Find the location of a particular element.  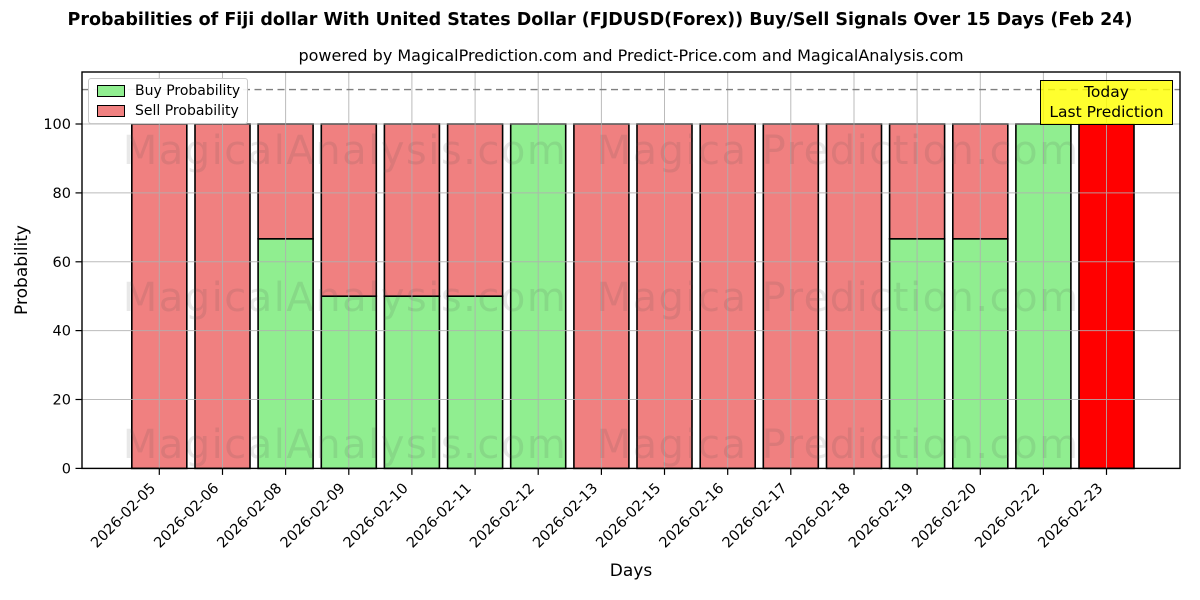

today-annotation-line2: Last Prediction is located at coordinates (1106, 111).